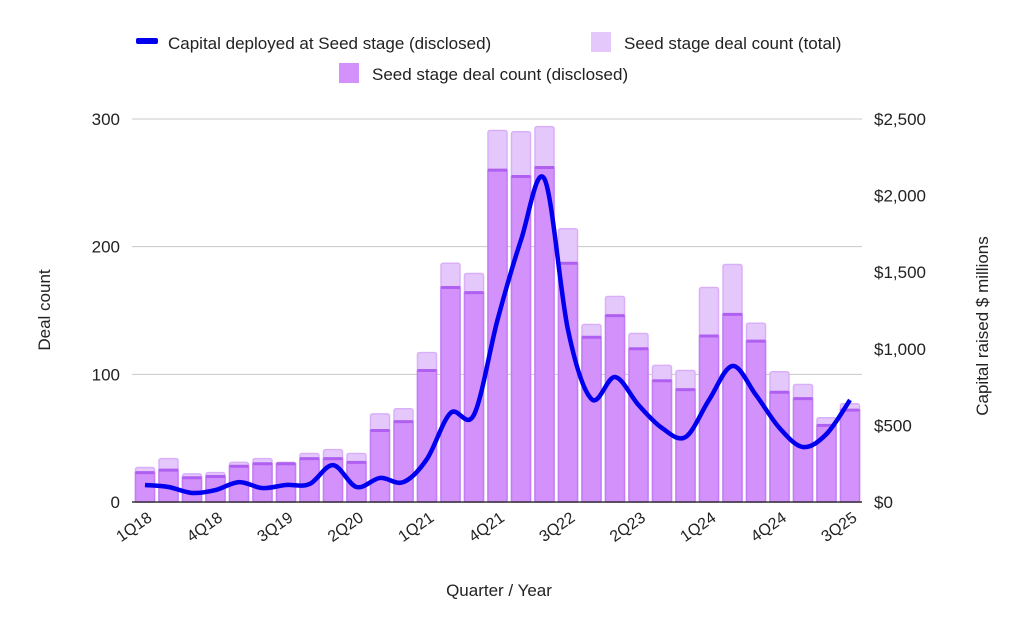  Describe the element at coordinates (982, 326) in the screenshot. I see `y2-axis-title: Capital raised $ millions` at that location.